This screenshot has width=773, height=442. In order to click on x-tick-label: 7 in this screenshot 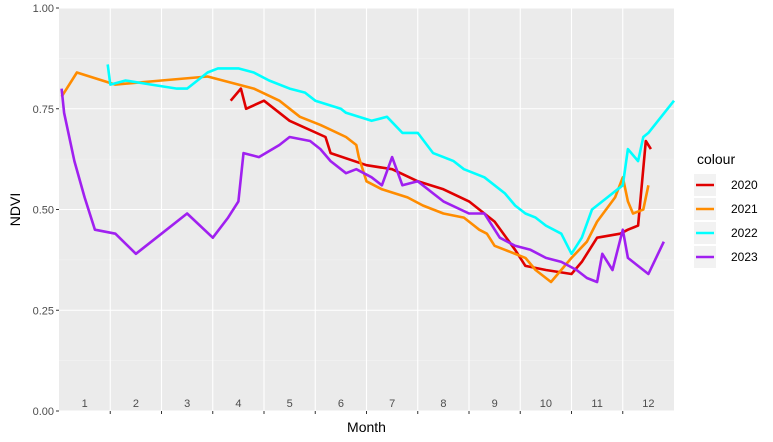, I will do `click(392, 404)`.